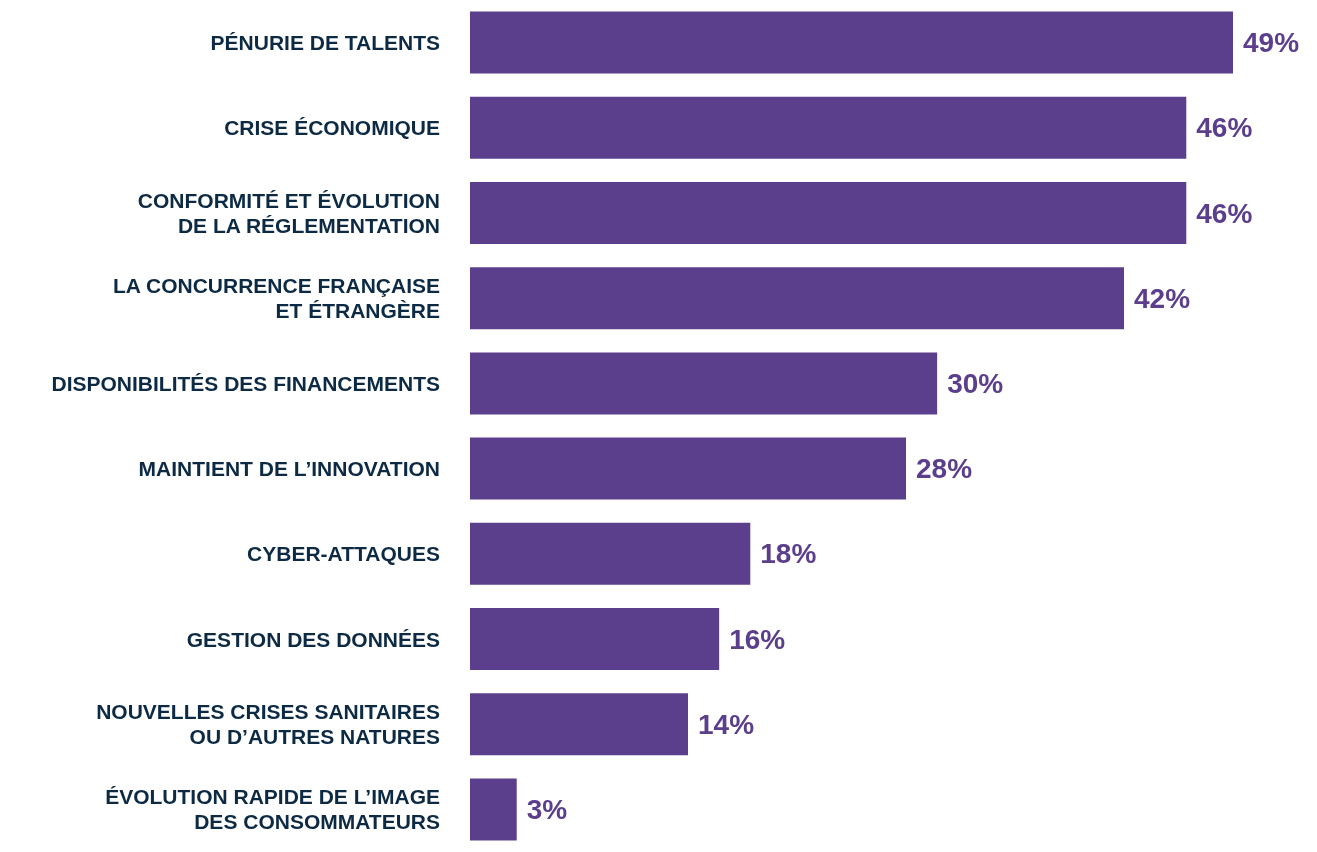  What do you see at coordinates (757, 639) in the screenshot?
I see `data-label: 16%` at bounding box center [757, 639].